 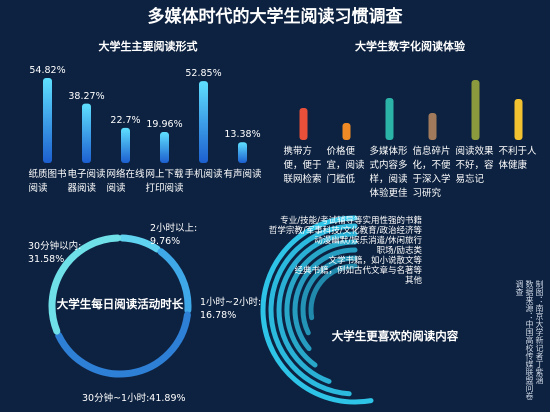 What do you see at coordinates (116, 398) in the screenshot?
I see `category-label: 30分钟~1小时:` at bounding box center [116, 398].